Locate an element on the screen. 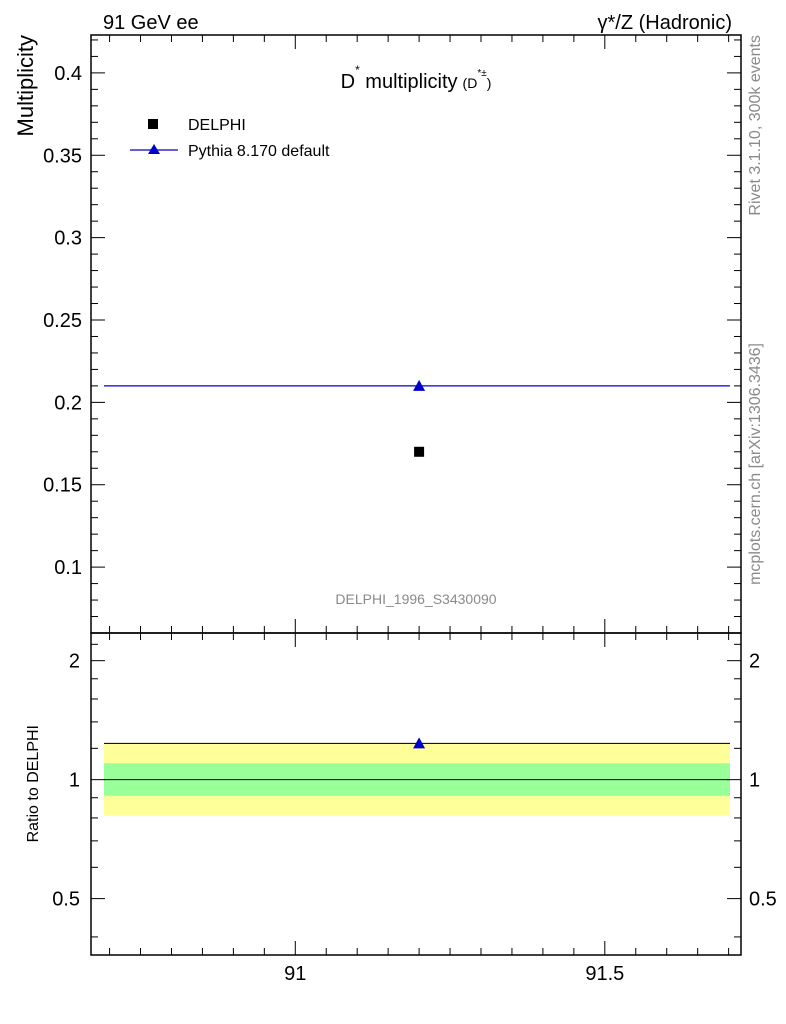 This screenshot has width=786, height=1024. ratio-y-tick-label: 1 is located at coordinates (74, 781).